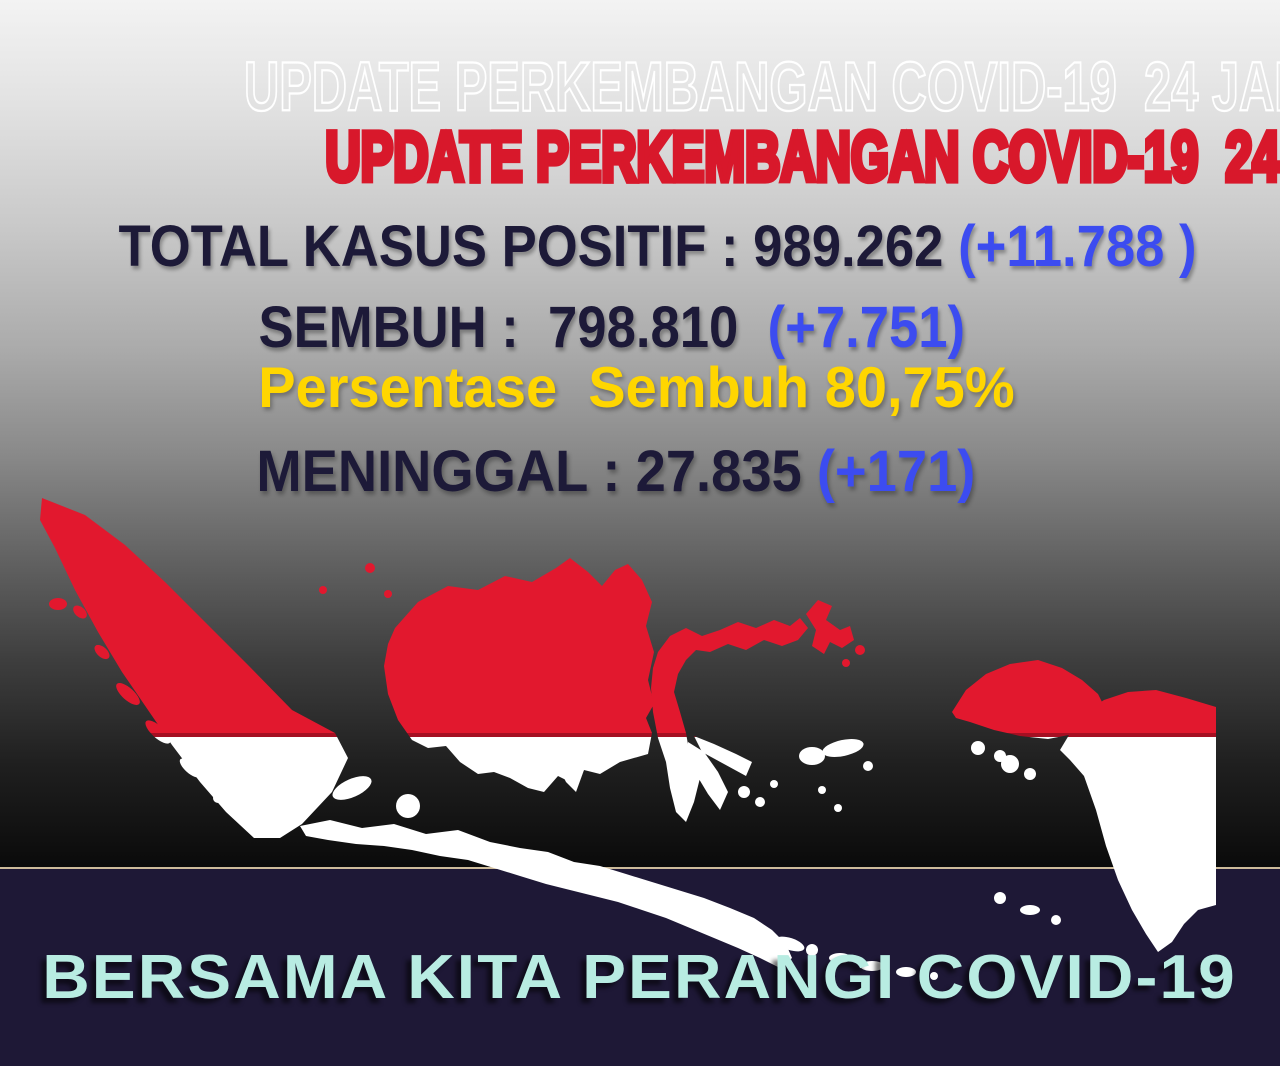 The image size is (1280, 1066). I want to click on stat-meninggal: MENINGGAL : 27.835 (+171), so click(585, 471).